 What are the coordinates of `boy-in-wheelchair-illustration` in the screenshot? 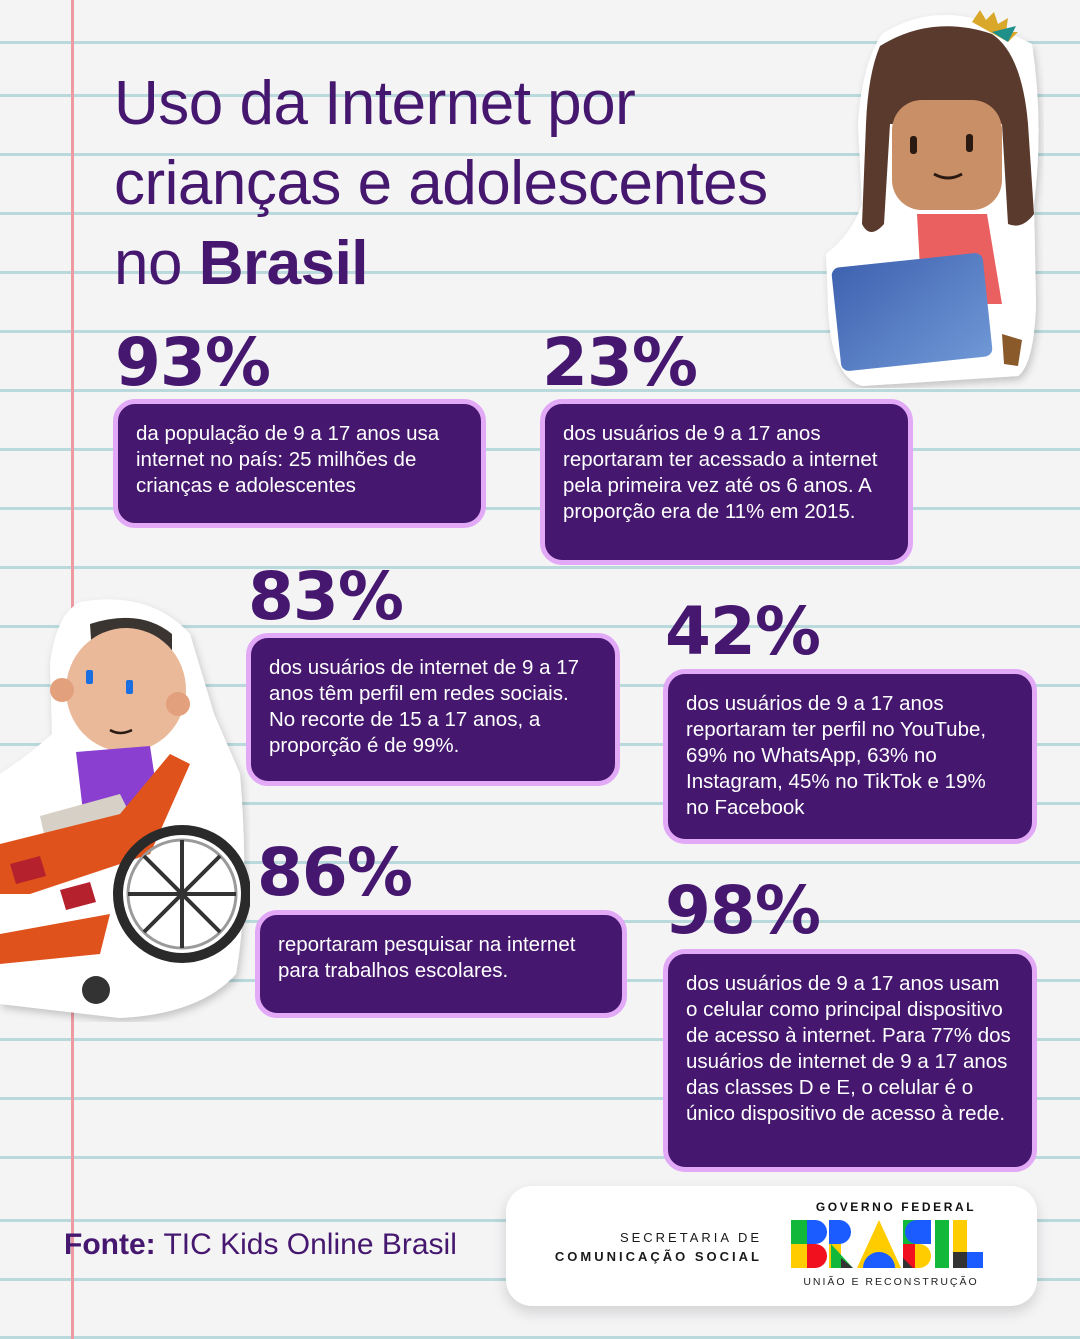 It's located at (125, 808).